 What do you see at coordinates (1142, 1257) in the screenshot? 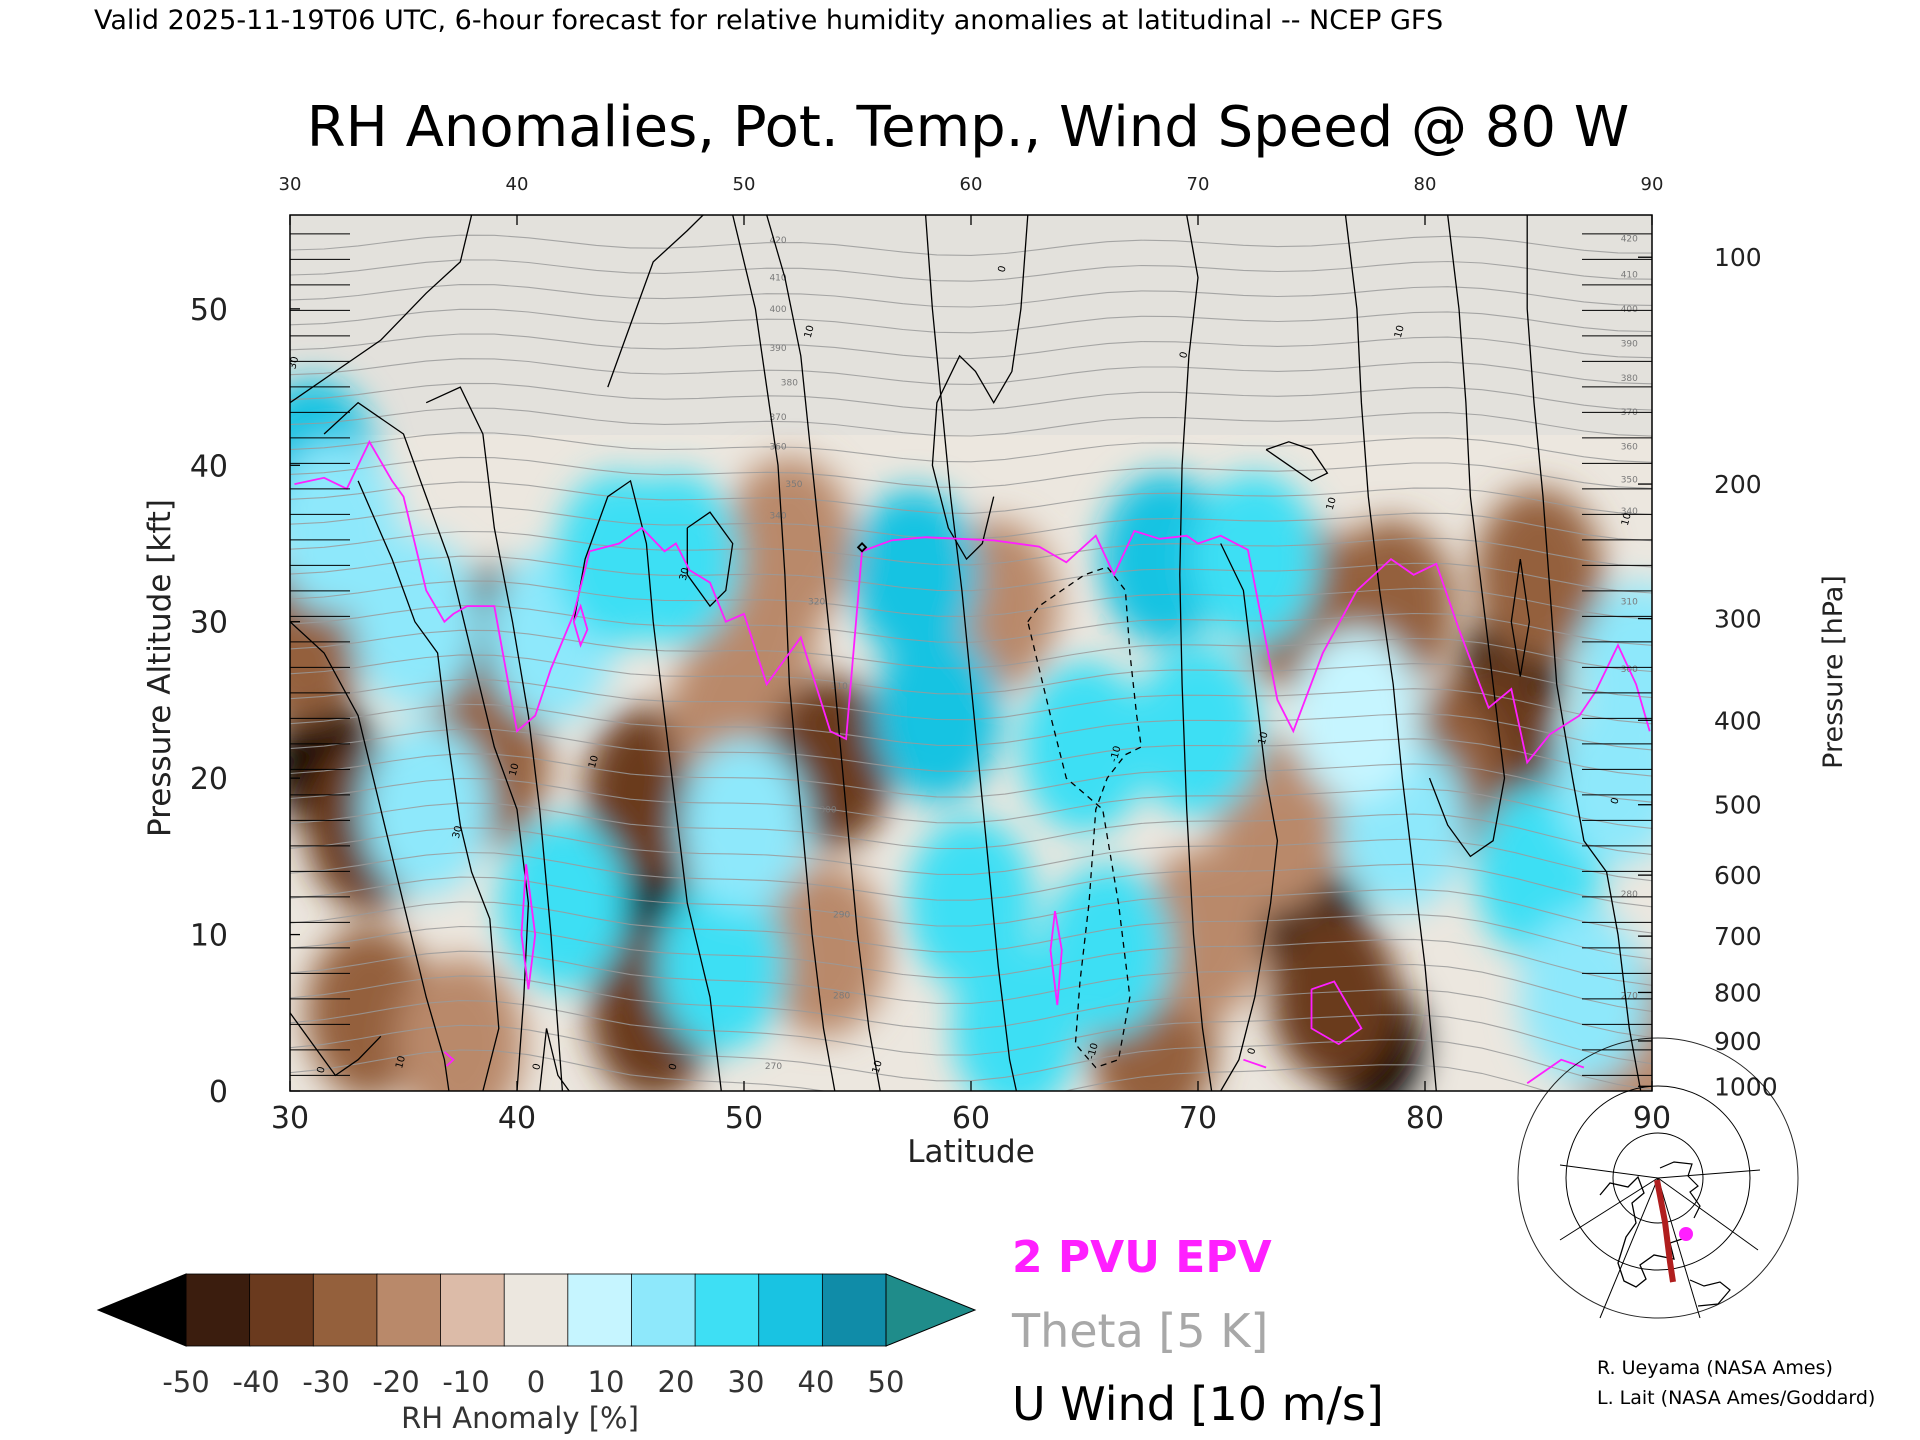
I see `legend-epv: 2 PVU EPV` at bounding box center [1142, 1257].